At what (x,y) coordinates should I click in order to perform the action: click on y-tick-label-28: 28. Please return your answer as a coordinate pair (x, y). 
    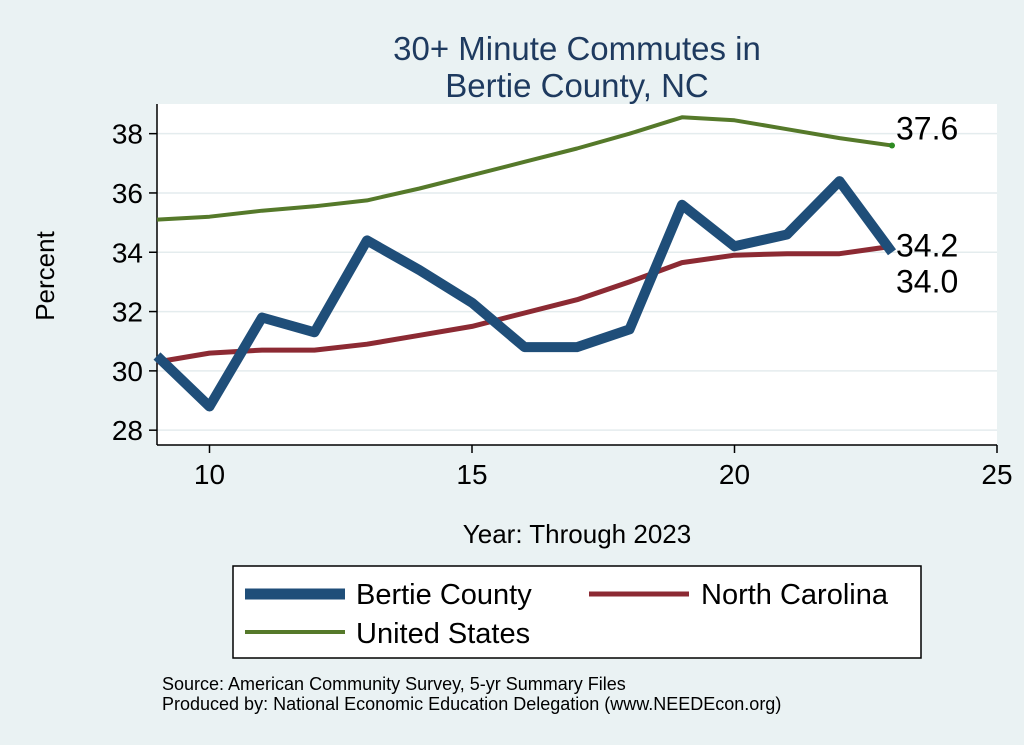
    Looking at the image, I should click on (127, 430).